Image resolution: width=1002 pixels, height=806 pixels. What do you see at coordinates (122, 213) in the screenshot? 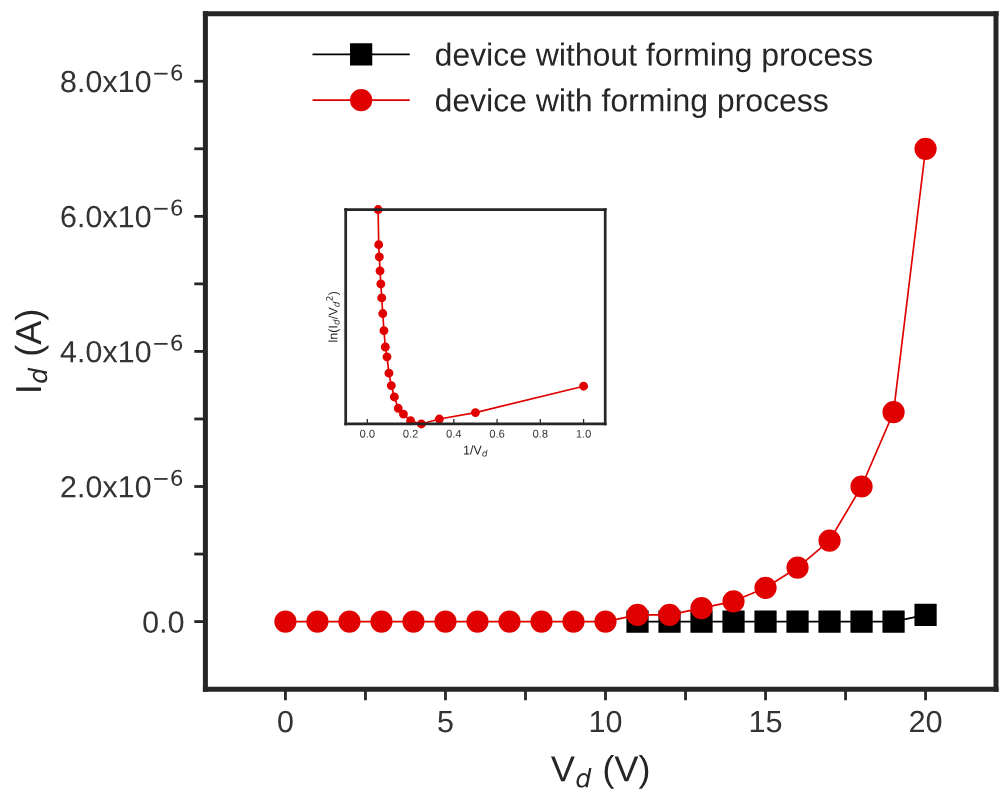
I see `y-tick-label: 6.0x10$^{−6}$` at bounding box center [122, 213].